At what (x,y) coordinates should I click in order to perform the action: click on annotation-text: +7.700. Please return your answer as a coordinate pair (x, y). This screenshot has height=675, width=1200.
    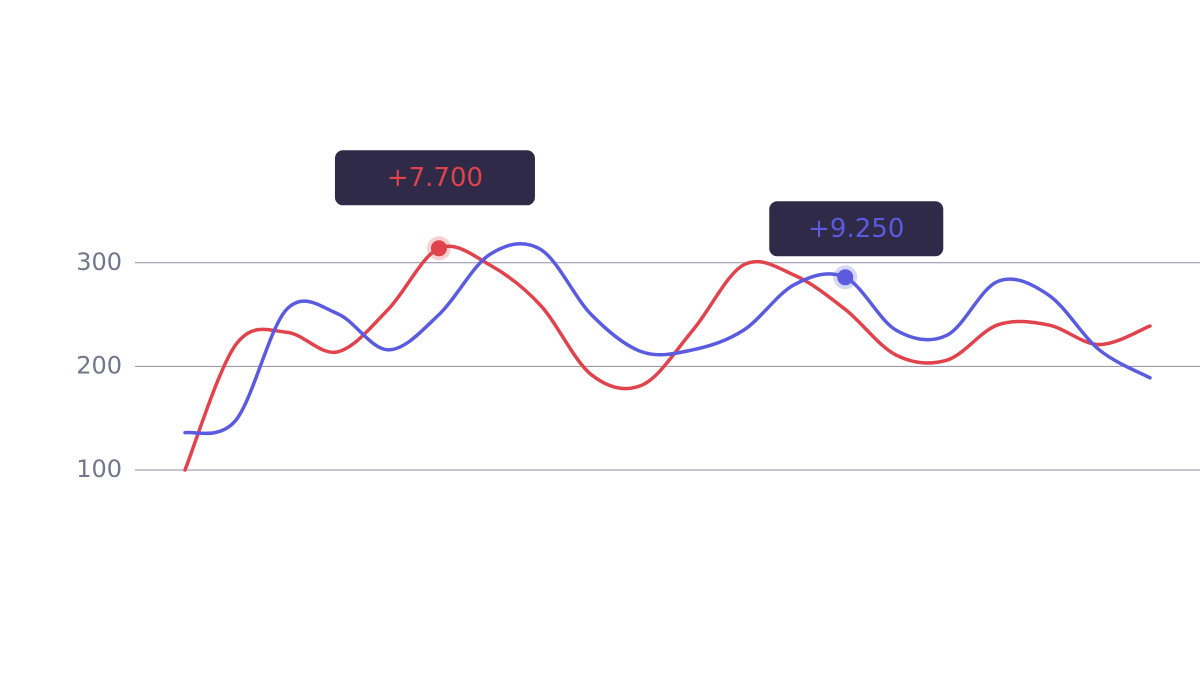
    Looking at the image, I should click on (435, 178).